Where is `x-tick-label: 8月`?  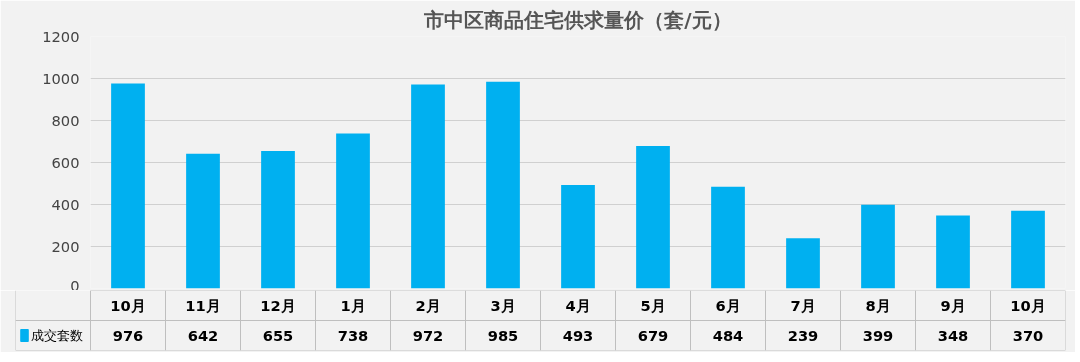 x-tick-label: 8月 is located at coordinates (878, 305).